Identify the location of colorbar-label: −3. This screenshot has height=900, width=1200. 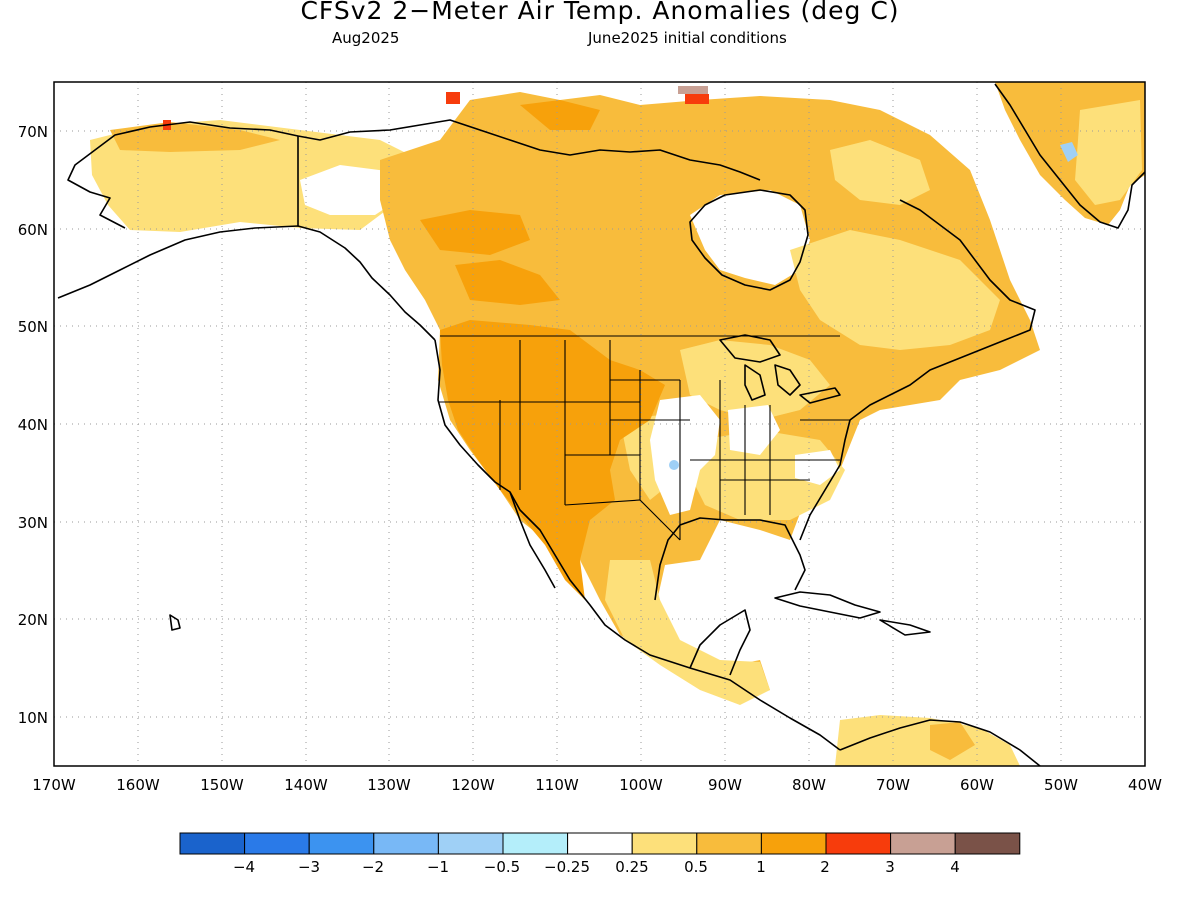
(309, 867).